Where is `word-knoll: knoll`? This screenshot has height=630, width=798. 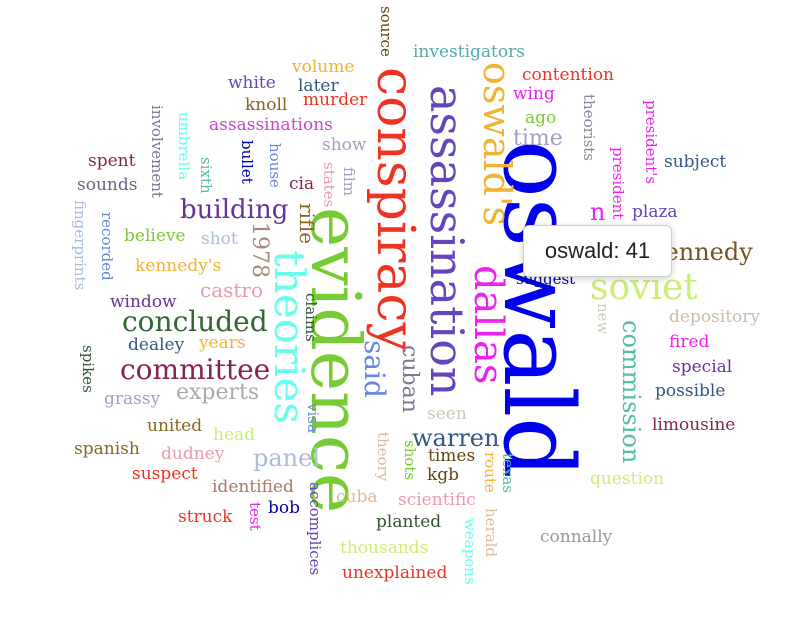 word-knoll: knoll is located at coordinates (266, 105).